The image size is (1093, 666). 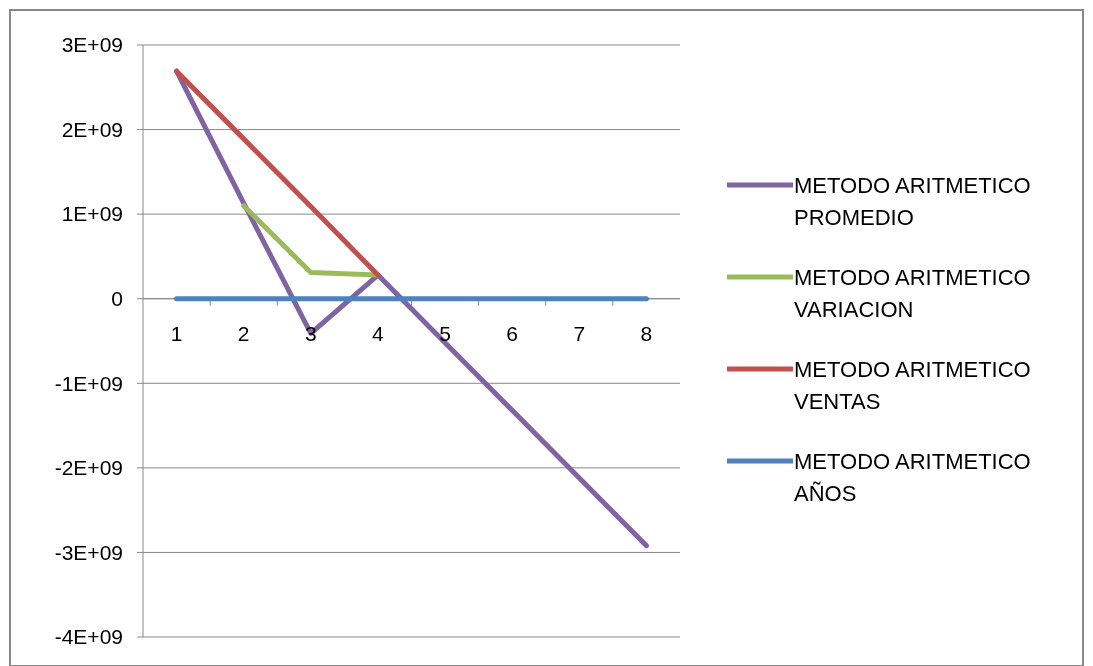 I want to click on x-tick-label: 6, so click(x=512, y=333).